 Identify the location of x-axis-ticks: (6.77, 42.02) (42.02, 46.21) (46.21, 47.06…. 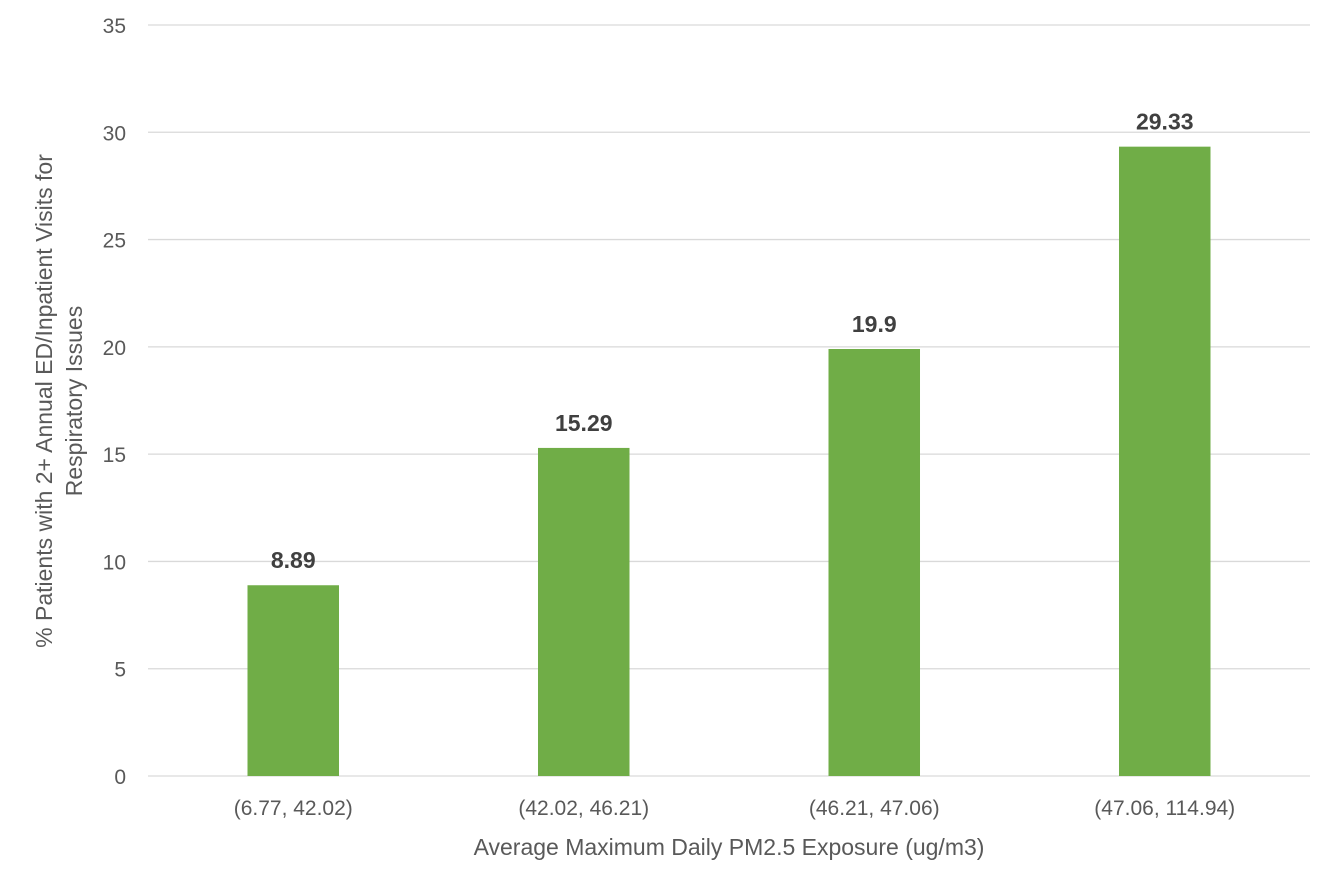
(734, 808).